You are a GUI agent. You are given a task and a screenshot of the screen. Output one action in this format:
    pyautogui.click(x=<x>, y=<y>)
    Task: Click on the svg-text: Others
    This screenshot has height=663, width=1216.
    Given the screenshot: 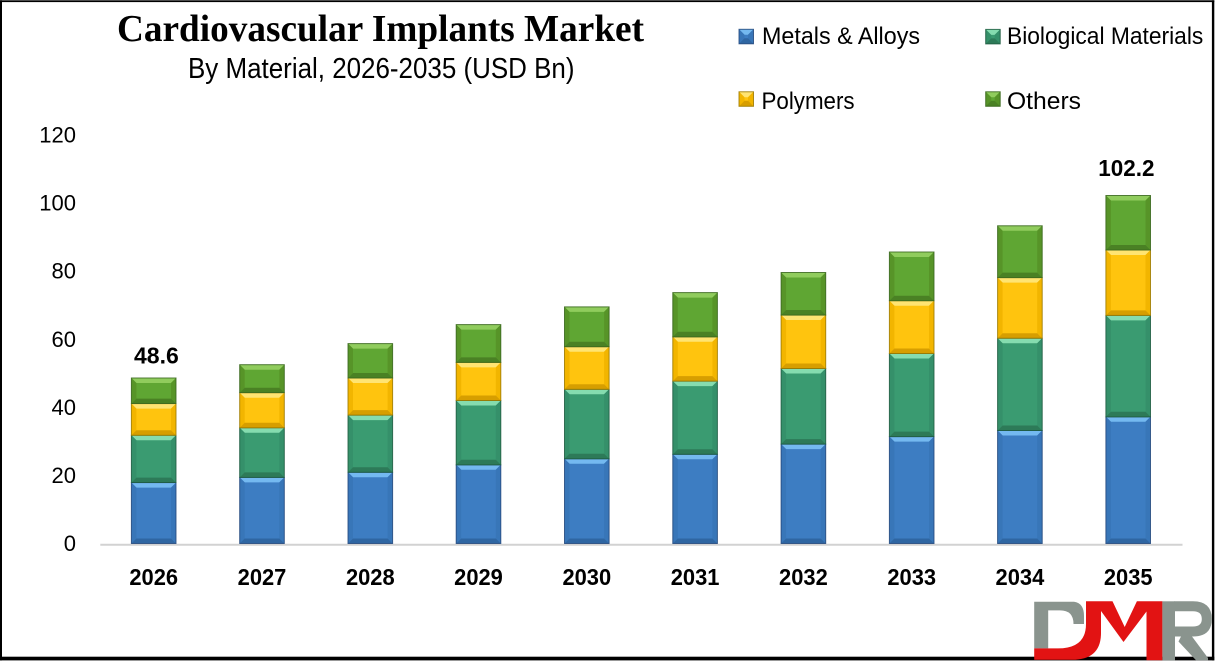 What is the action you would take?
    pyautogui.click(x=1044, y=101)
    